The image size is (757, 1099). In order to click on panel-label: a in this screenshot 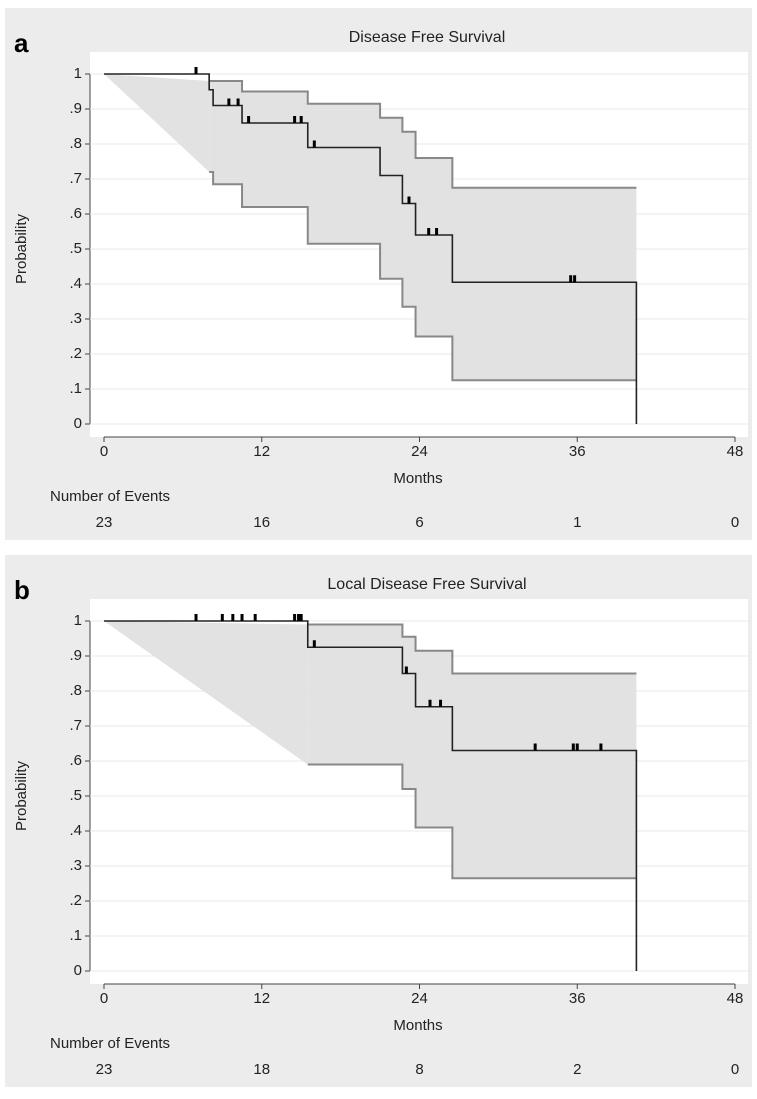, I will do `click(21, 43)`.